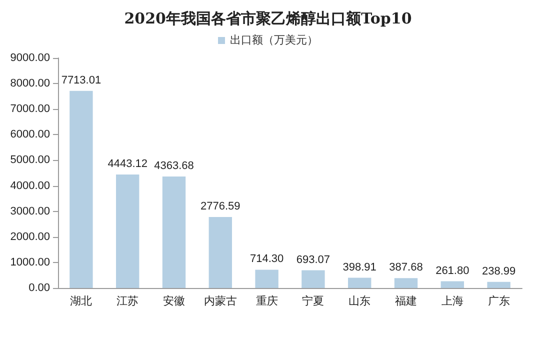 Image resolution: width=536 pixels, height=338 pixels. I want to click on y-tick-label: 2000.00, so click(30, 236).